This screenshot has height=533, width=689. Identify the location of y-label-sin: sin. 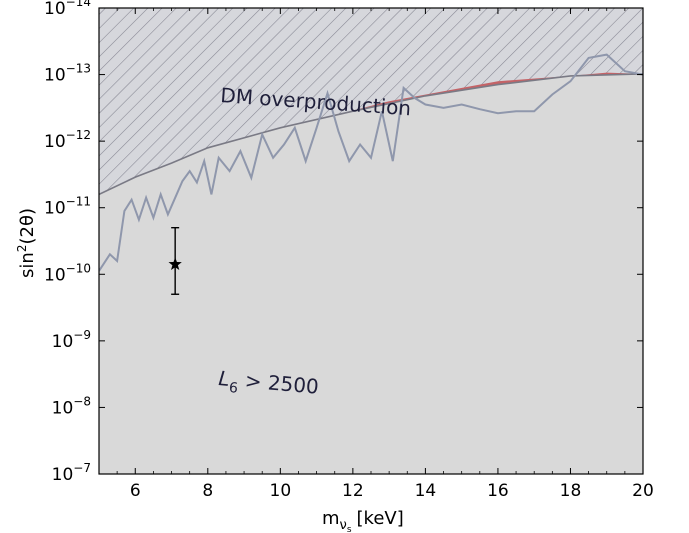
(27, 265).